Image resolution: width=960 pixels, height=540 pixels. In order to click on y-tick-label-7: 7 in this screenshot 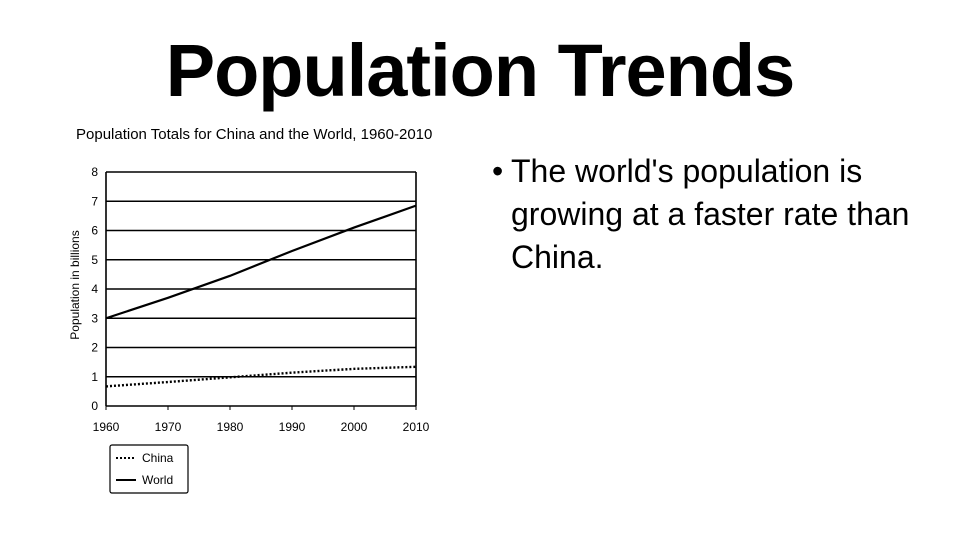, I will do `click(94, 201)`.